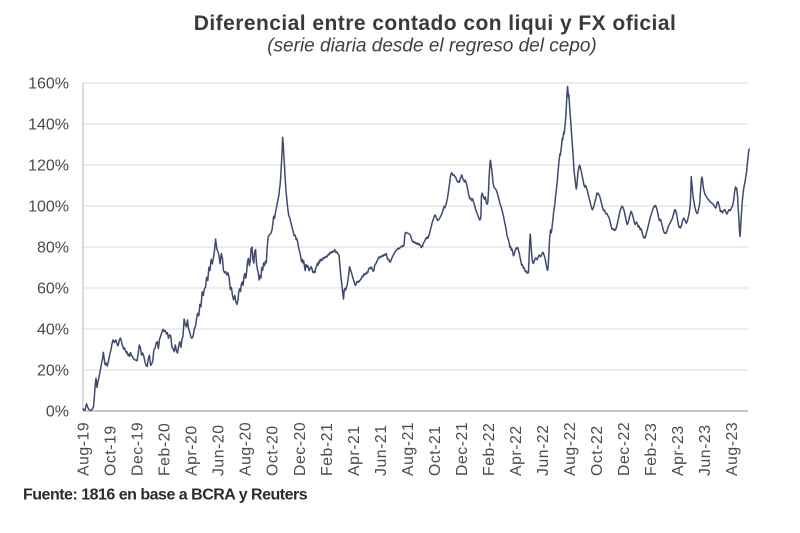  I want to click on svg-text: Dec-19, so click(138, 449).